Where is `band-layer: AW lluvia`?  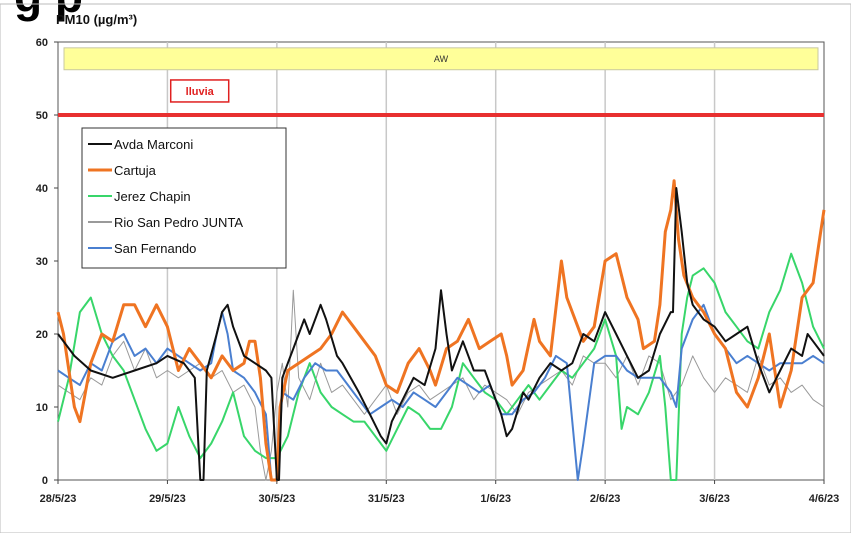
band-layer: AW lluvia is located at coordinates (441, 82).